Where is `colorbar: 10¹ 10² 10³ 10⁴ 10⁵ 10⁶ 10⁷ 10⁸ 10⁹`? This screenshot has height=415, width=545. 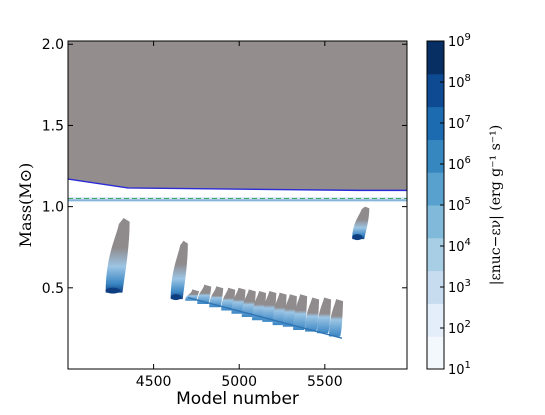
colorbar: 10¹ 10² 10³ 10⁴ 10⁵ 10⁶ 10⁷ 10⁸ 10⁹ is located at coordinates (448, 205).